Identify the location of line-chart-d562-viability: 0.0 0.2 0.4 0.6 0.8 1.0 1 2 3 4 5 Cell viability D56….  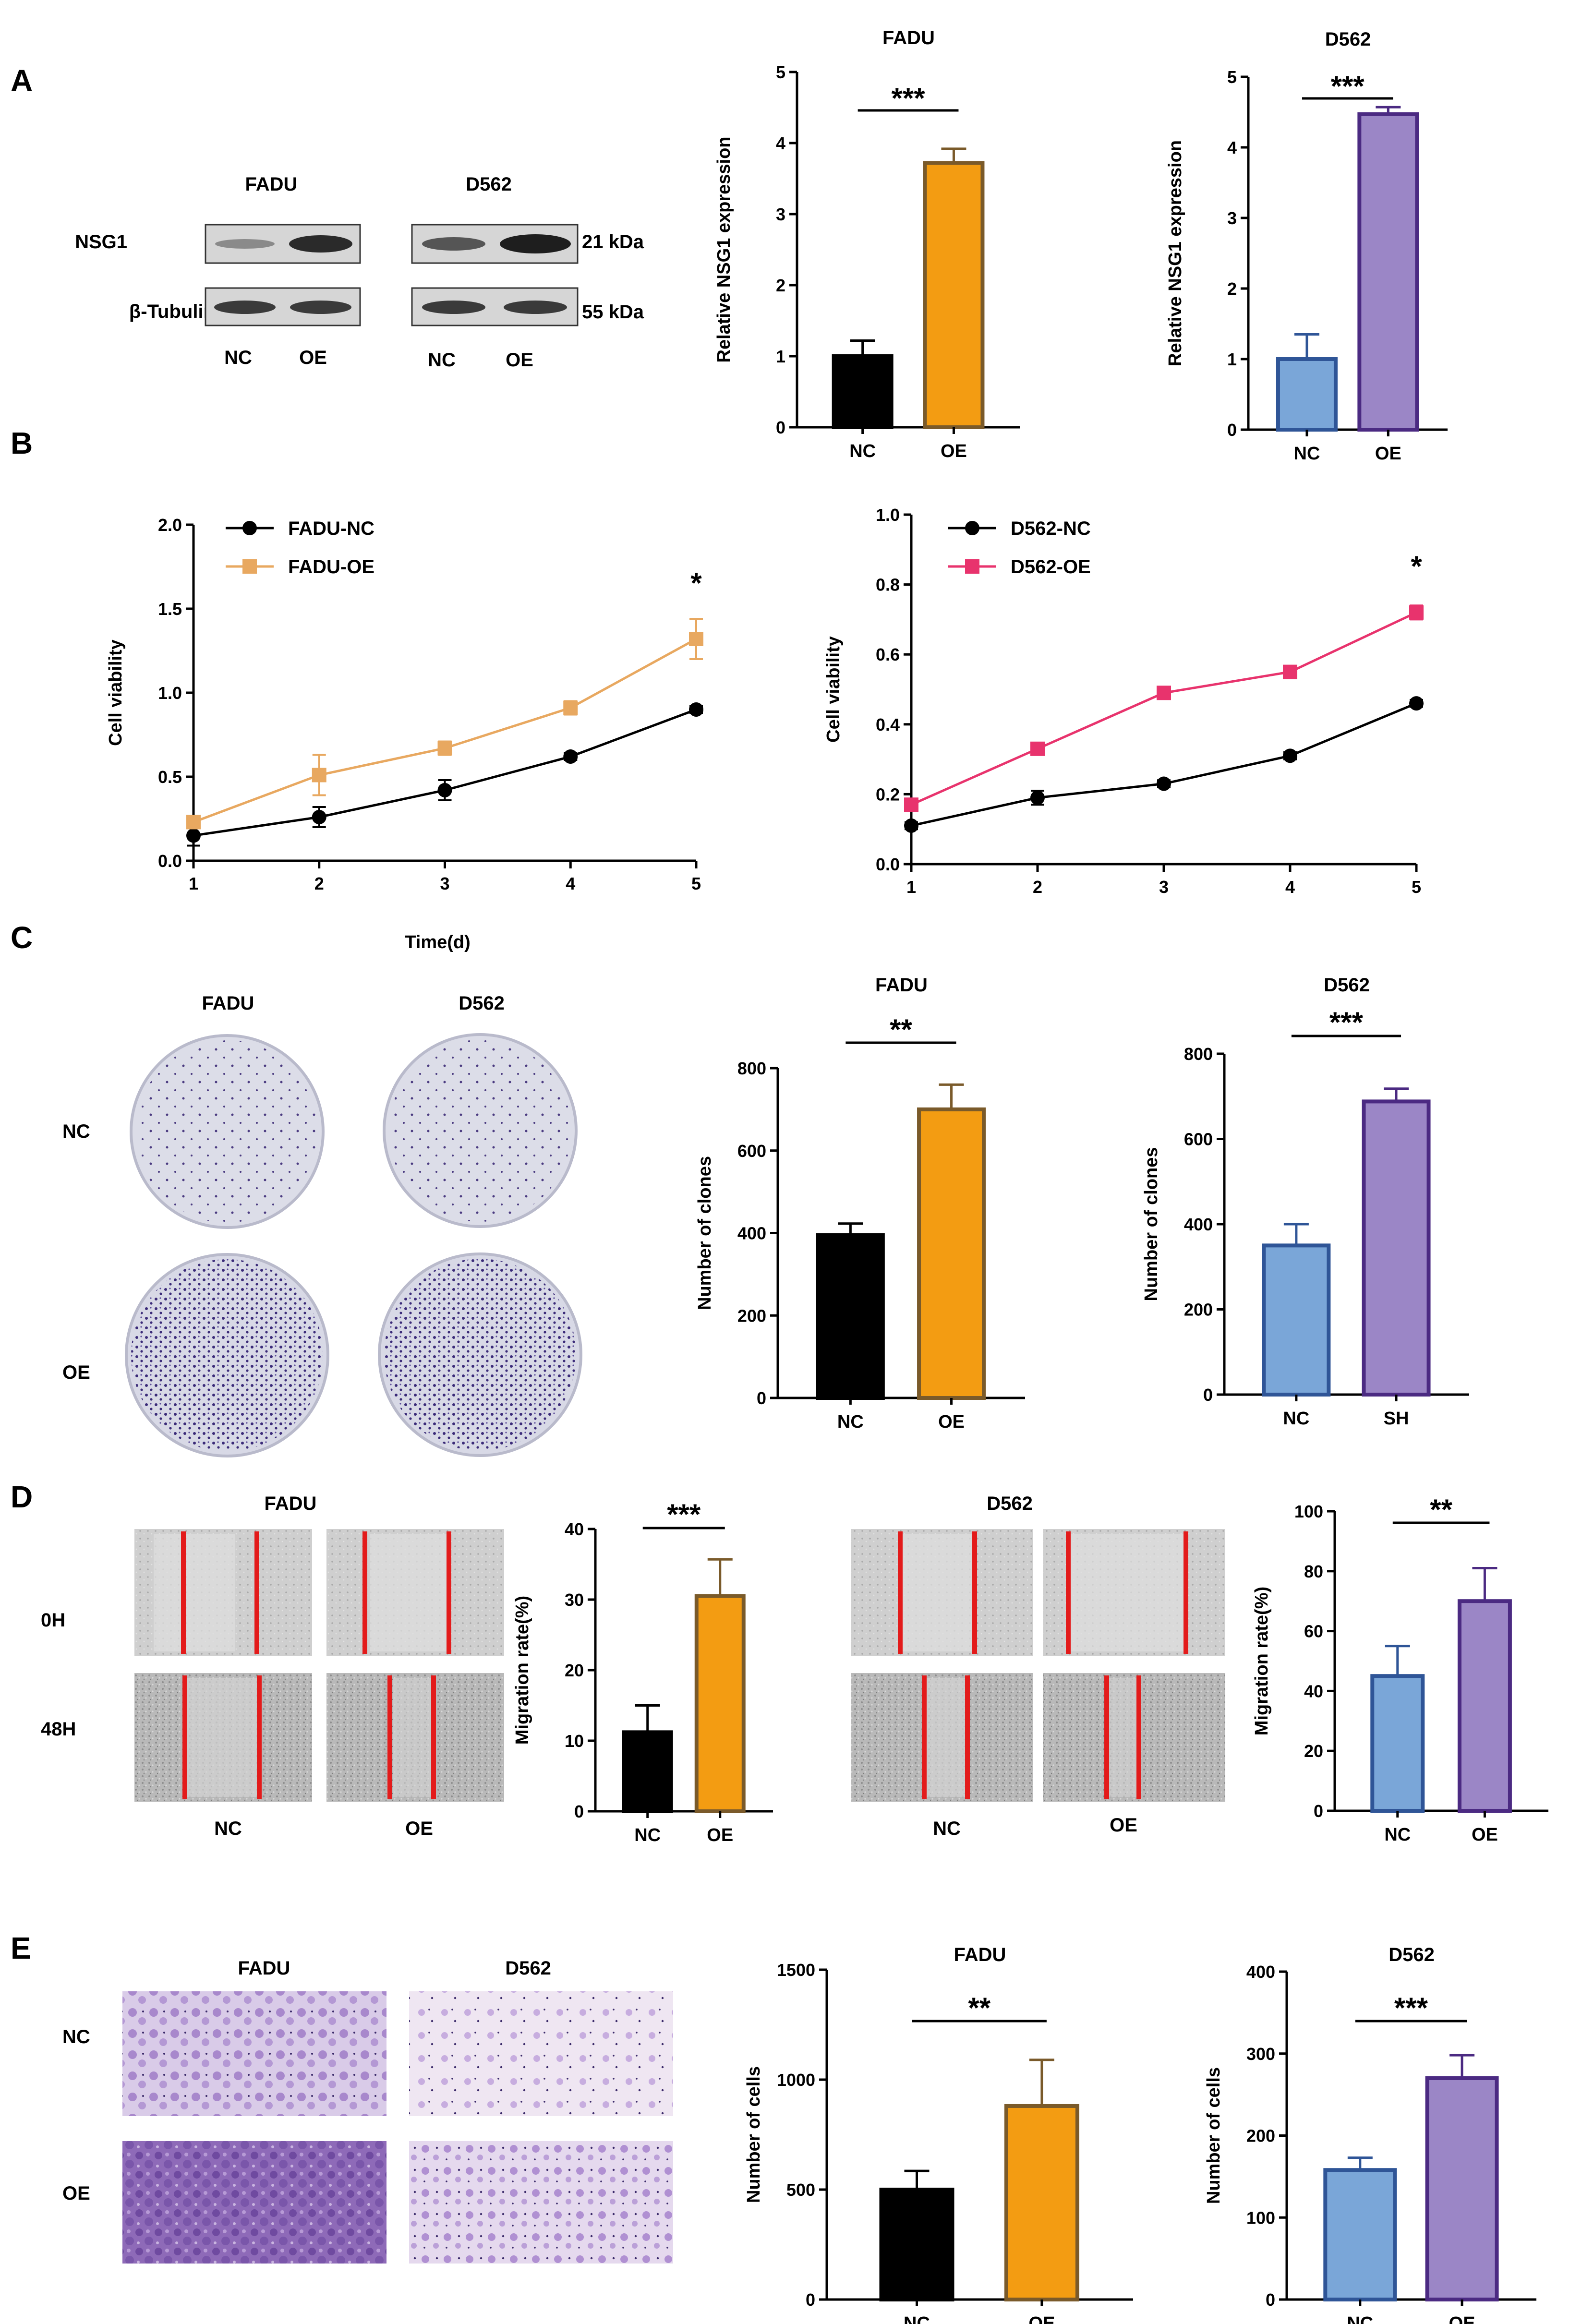
(1123, 701).